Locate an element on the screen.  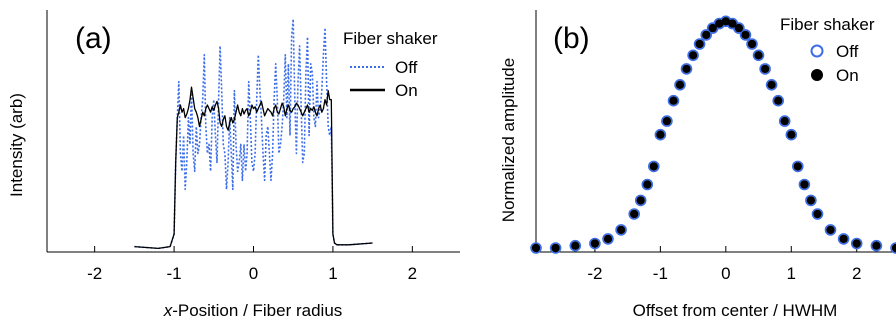
panel-b-x-tick-label: 0 is located at coordinates (725, 273).